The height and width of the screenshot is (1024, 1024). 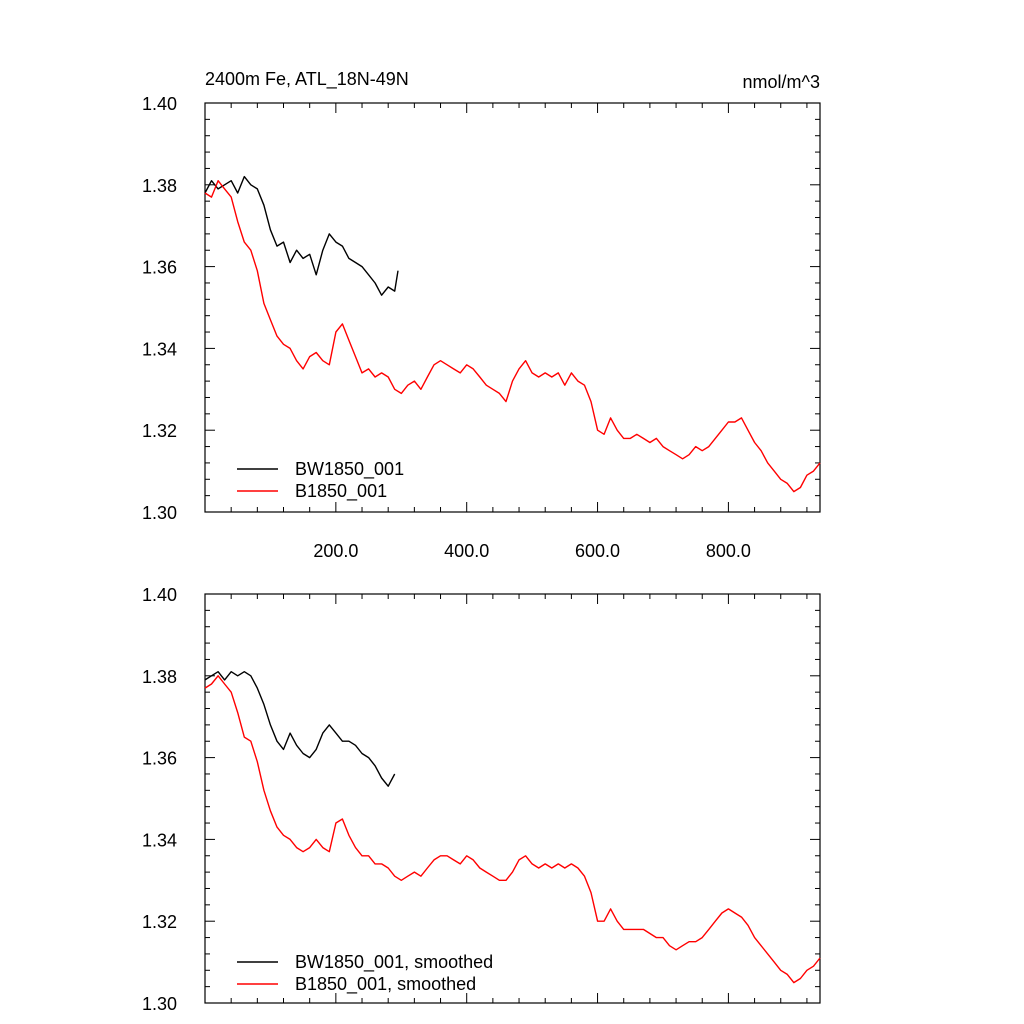 I want to click on legend-label-1: BW1850_001, so click(x=349, y=469).